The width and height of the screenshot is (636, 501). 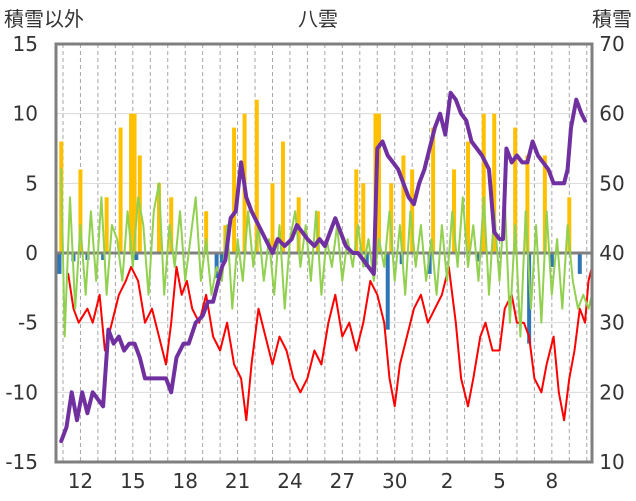 I want to click on right-tick-label: 30, so click(x=611, y=323).